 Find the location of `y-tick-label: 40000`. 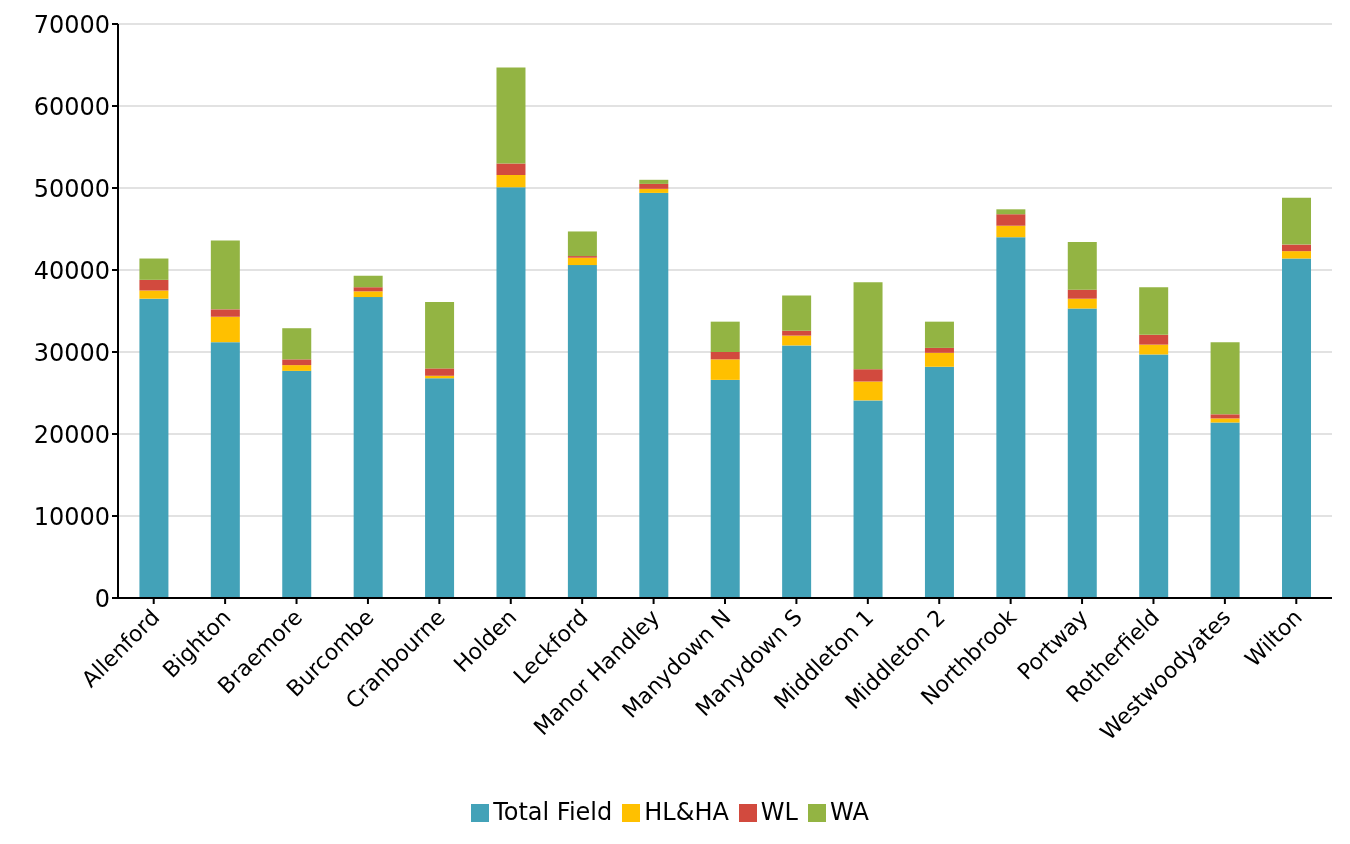

y-tick-label: 40000 is located at coordinates (71, 270).